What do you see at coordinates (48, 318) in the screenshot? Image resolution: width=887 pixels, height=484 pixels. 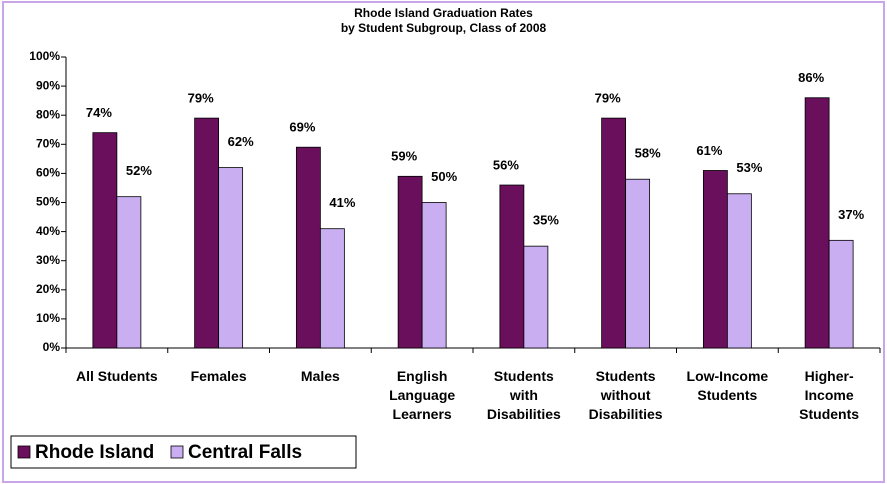 I see `y-tick-label: 10%` at bounding box center [48, 318].